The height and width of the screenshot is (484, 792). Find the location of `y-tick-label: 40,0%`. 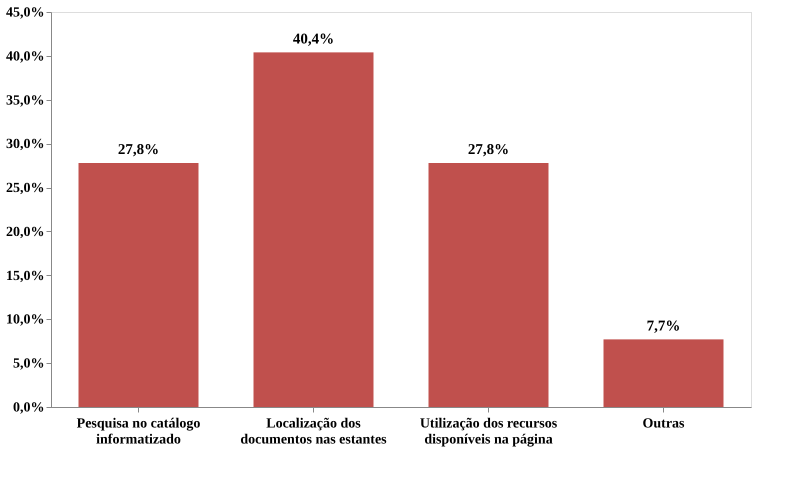

y-tick-label: 40,0% is located at coordinates (25, 56).